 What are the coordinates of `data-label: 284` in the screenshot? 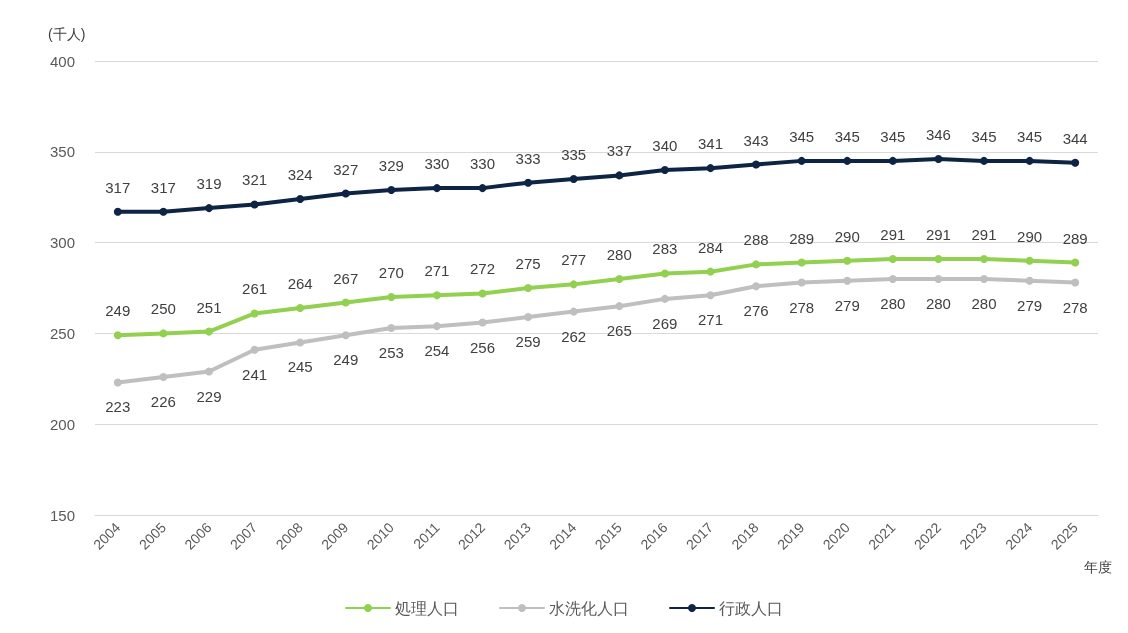 It's located at (710, 247).